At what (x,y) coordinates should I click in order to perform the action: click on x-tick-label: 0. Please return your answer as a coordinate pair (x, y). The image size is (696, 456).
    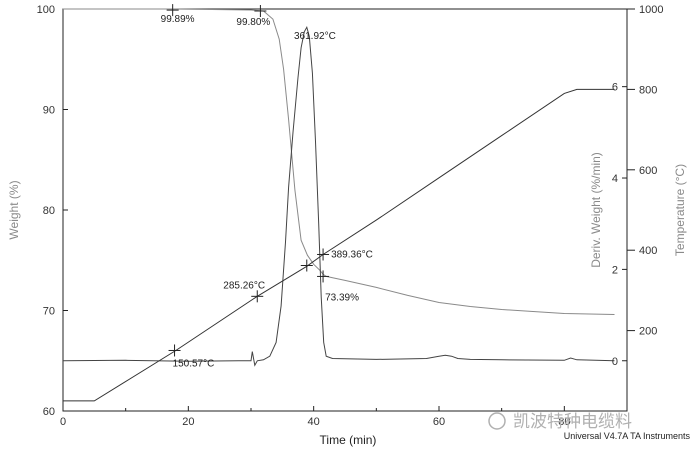
    Looking at the image, I should click on (63, 422).